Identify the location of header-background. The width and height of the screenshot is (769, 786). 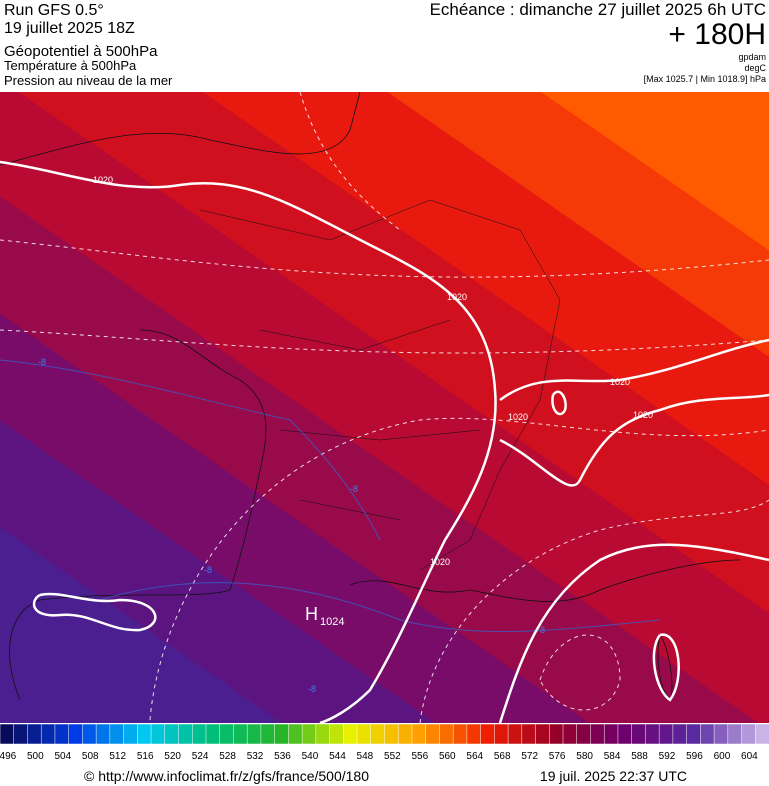
(384, 46).